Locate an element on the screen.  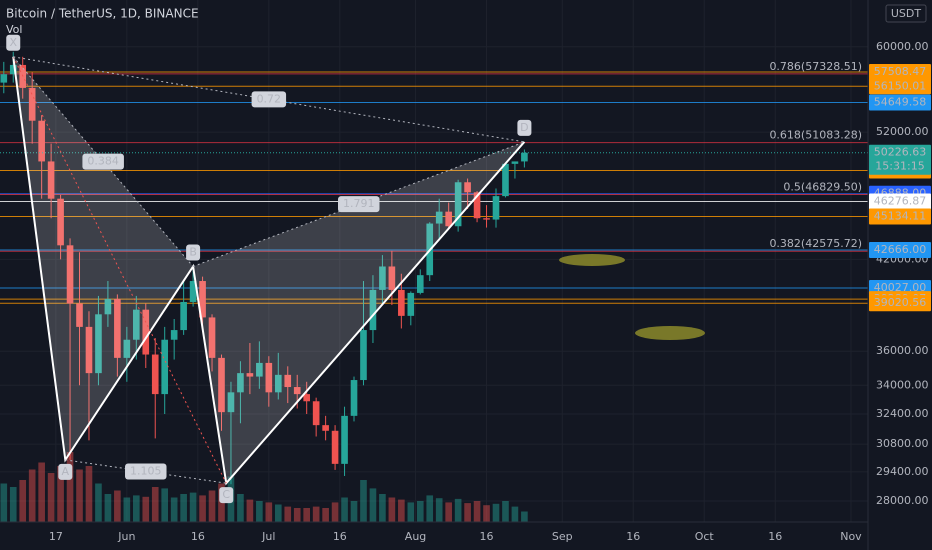
x-tick-label: Nov is located at coordinates (851, 536).